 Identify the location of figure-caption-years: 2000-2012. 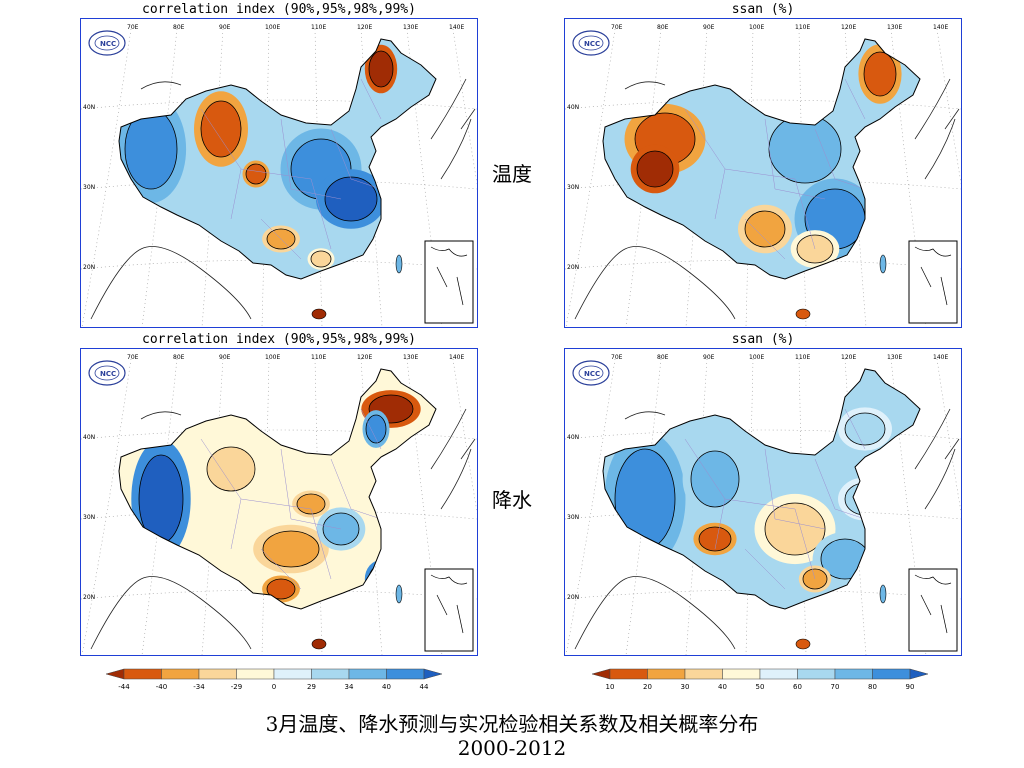
(512, 748).